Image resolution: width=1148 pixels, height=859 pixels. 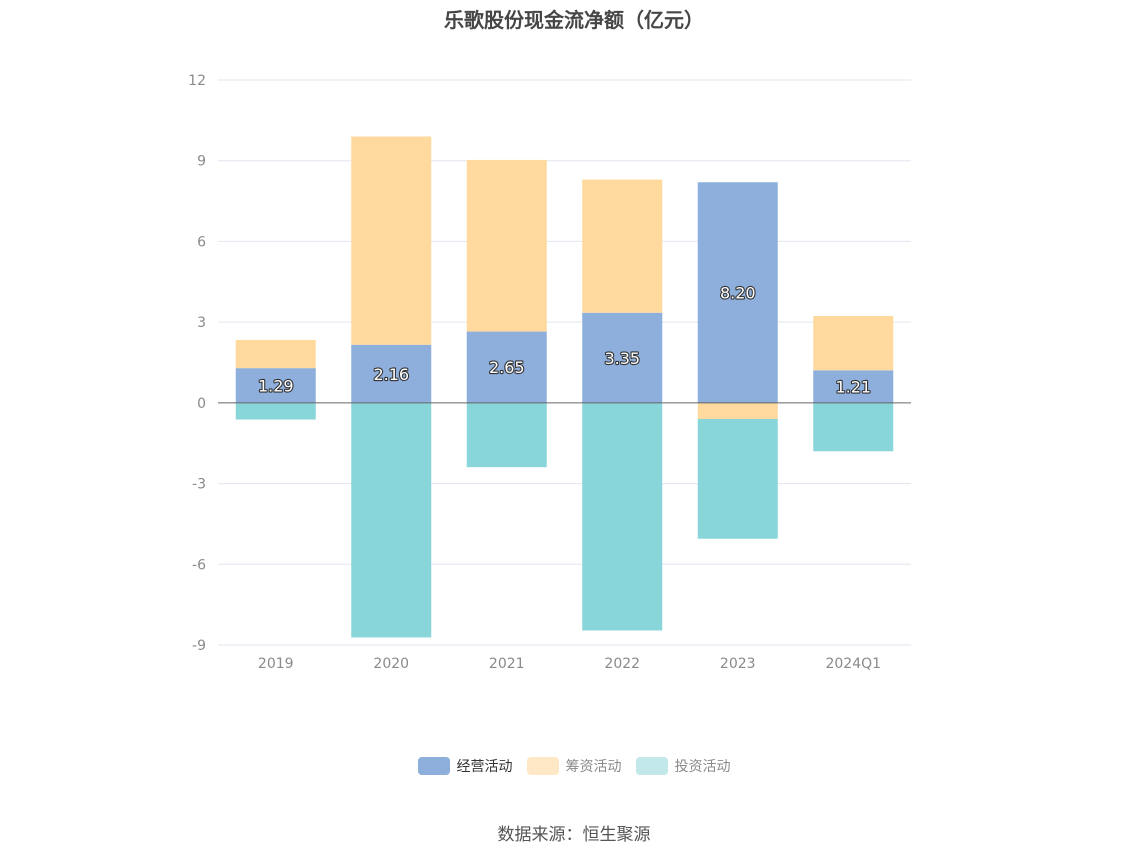 What do you see at coordinates (201, 404) in the screenshot?
I see `y-tick-label: 0` at bounding box center [201, 404].